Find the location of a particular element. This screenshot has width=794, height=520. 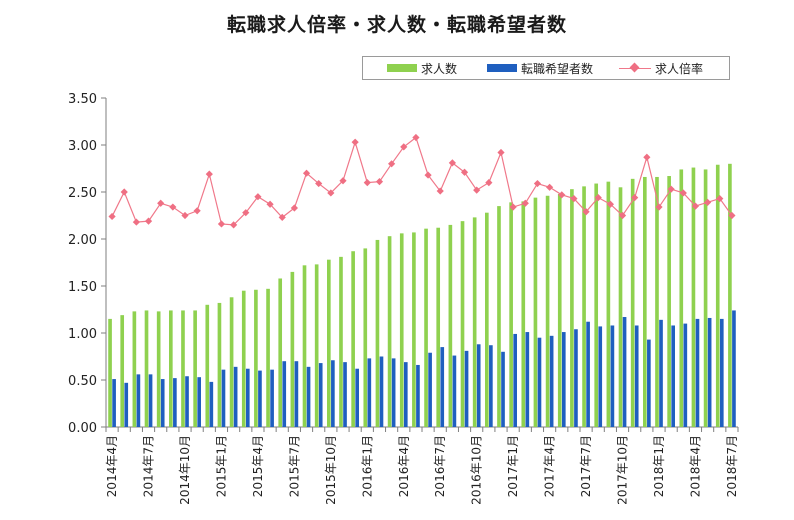

x-tick-label: 2017年10月 is located at coordinates (623, 470).